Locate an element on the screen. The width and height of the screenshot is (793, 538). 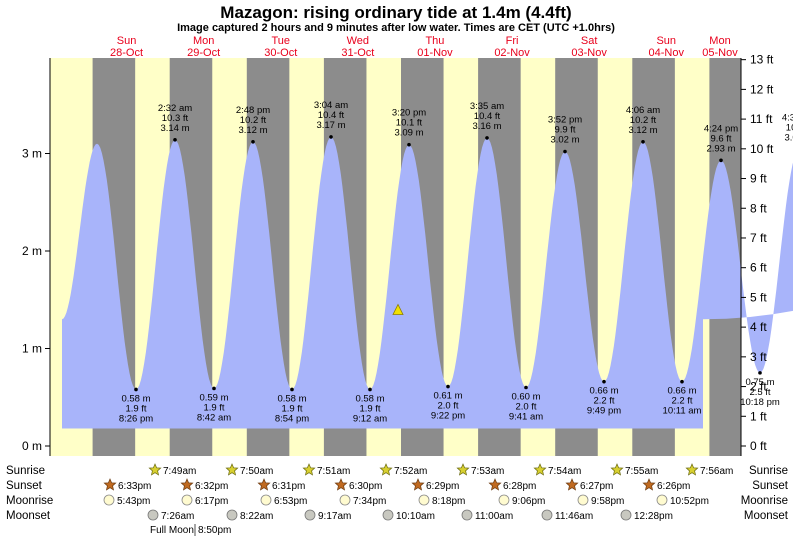
moonrise-time: 9:58pm is located at coordinates (607, 501).